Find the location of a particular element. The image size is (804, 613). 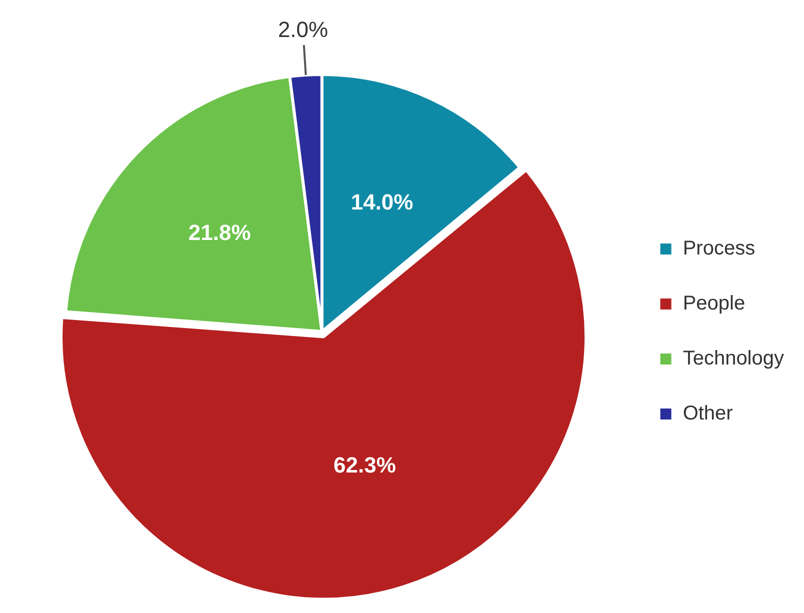

legend-label: People is located at coordinates (714, 303).